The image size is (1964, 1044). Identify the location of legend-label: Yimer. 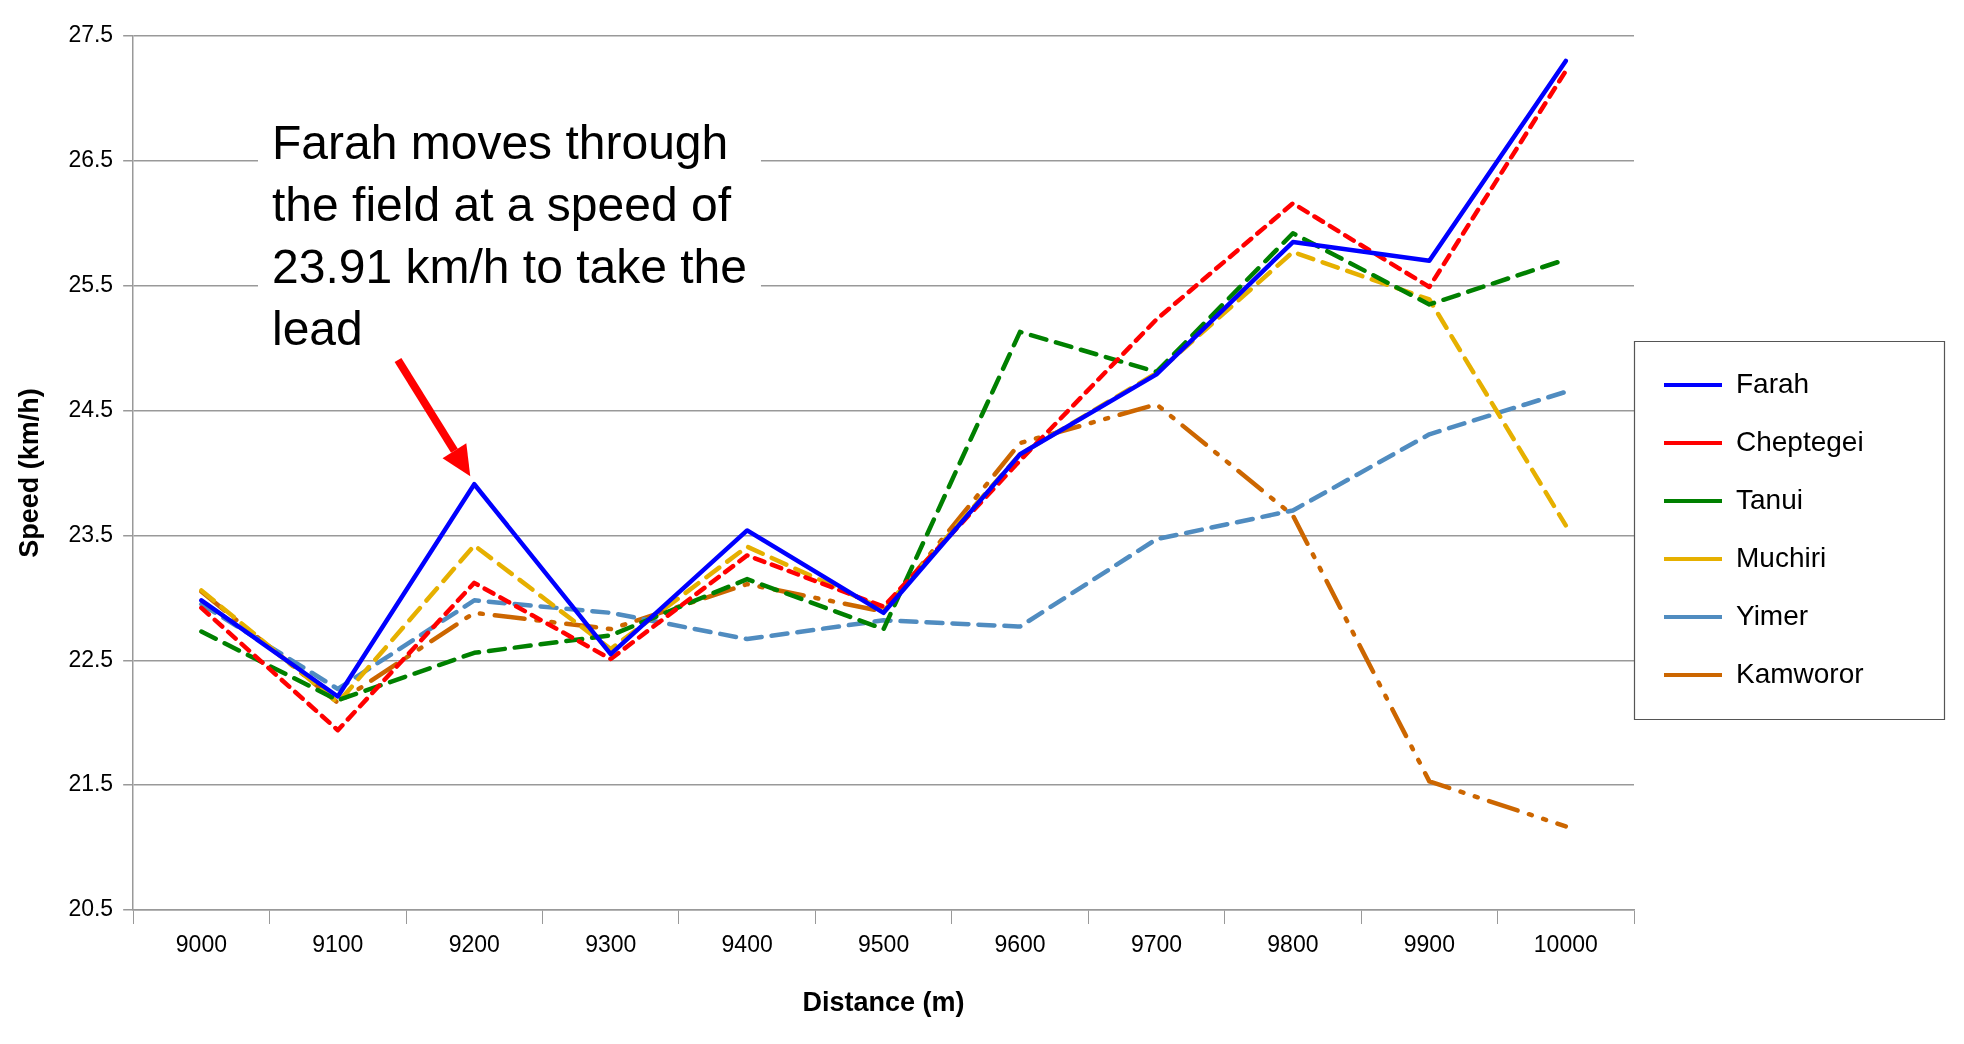
(1772, 615).